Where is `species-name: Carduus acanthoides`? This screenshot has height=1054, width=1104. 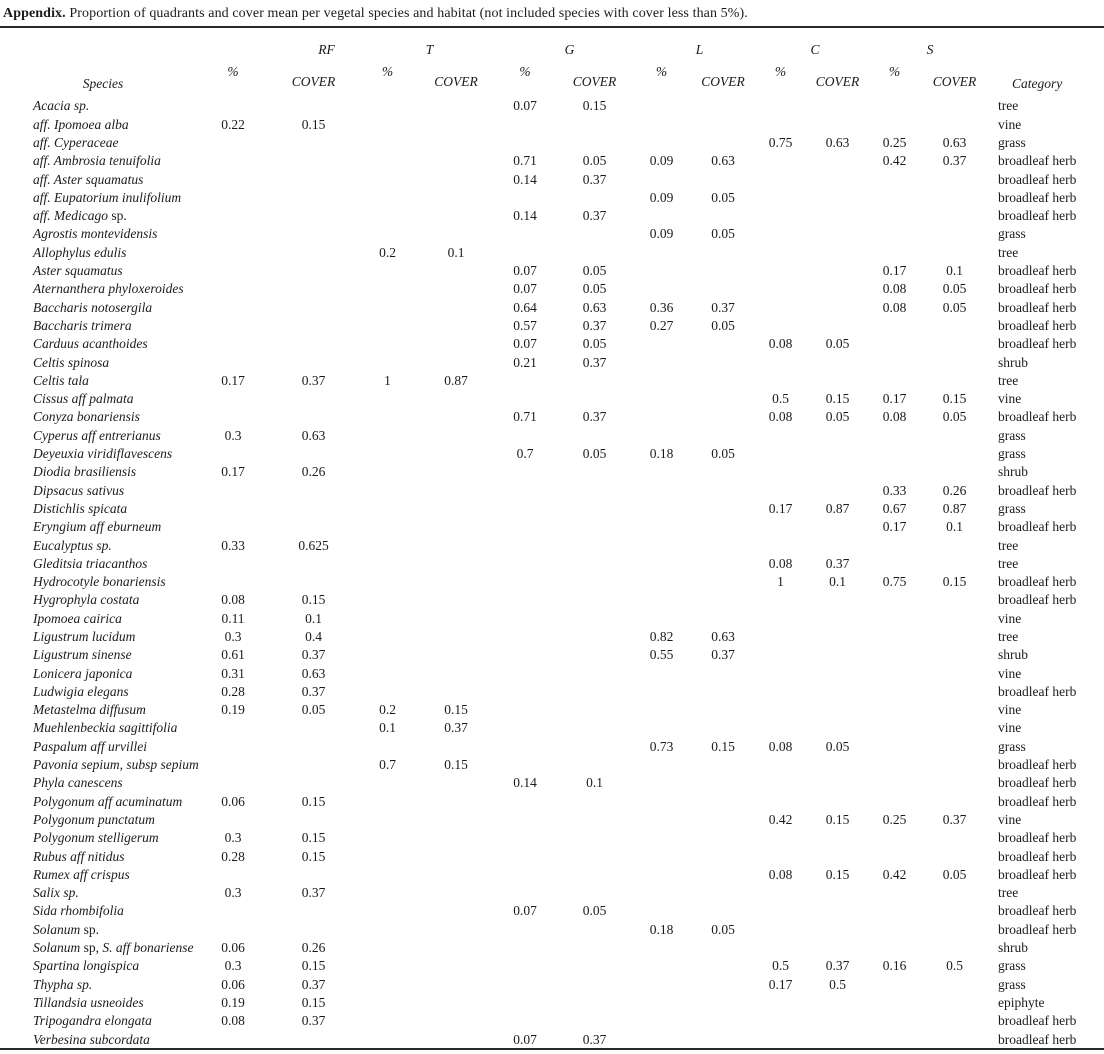
species-name: Carduus acanthoides is located at coordinates (96, 344).